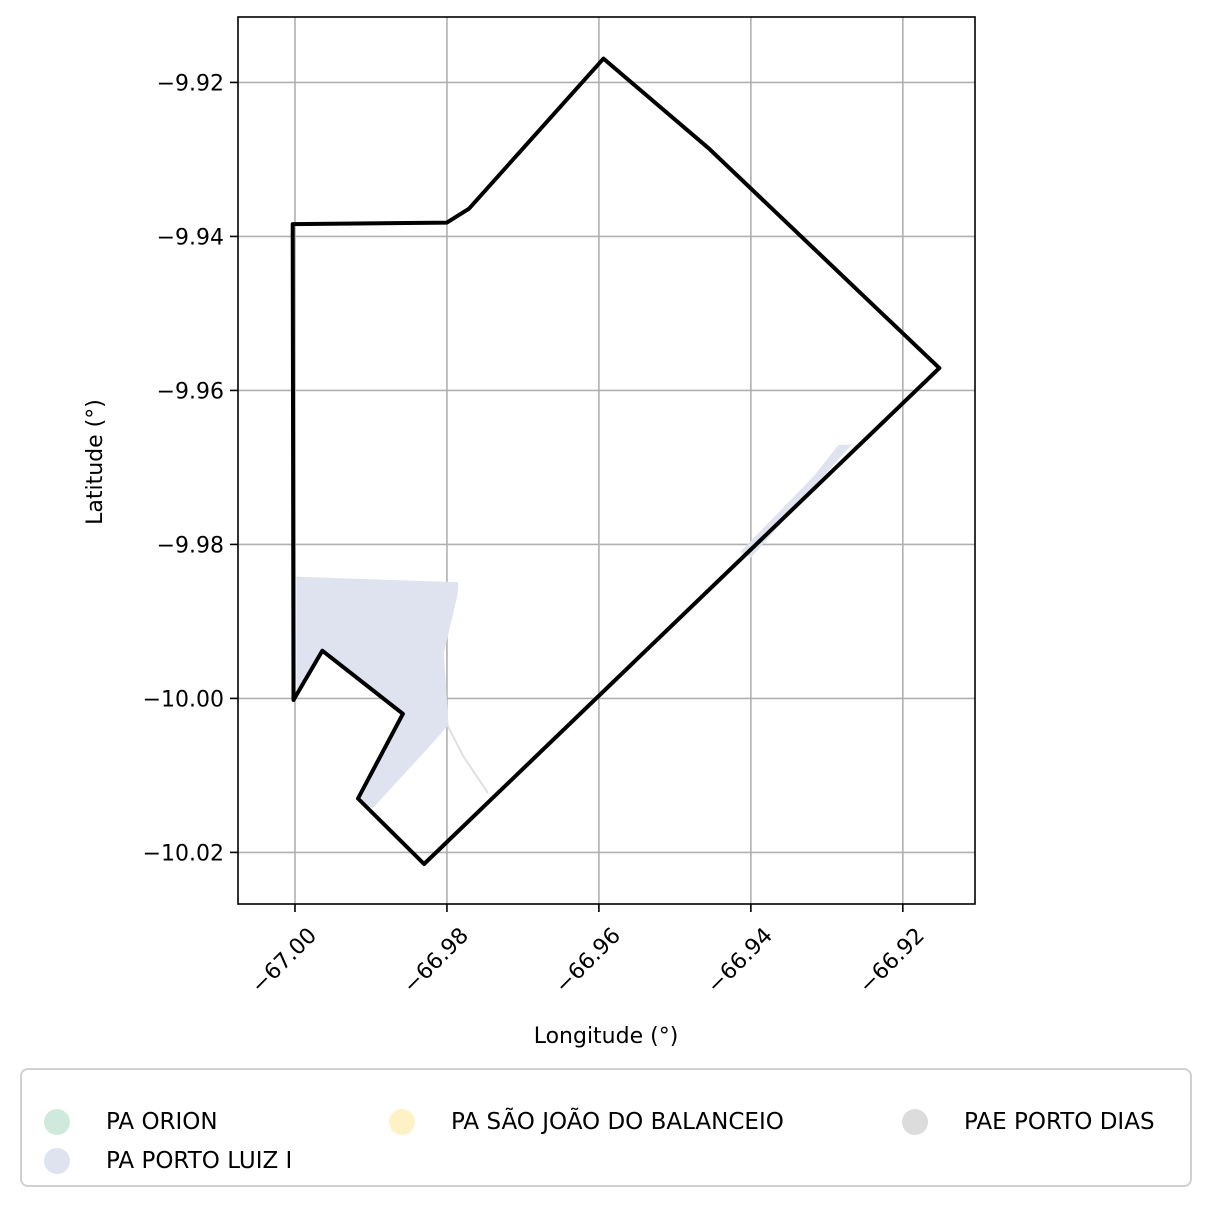  I want to click on legend-item-pae-porto-dias: PAE PORTO DIAS, so click(1028, 1122).